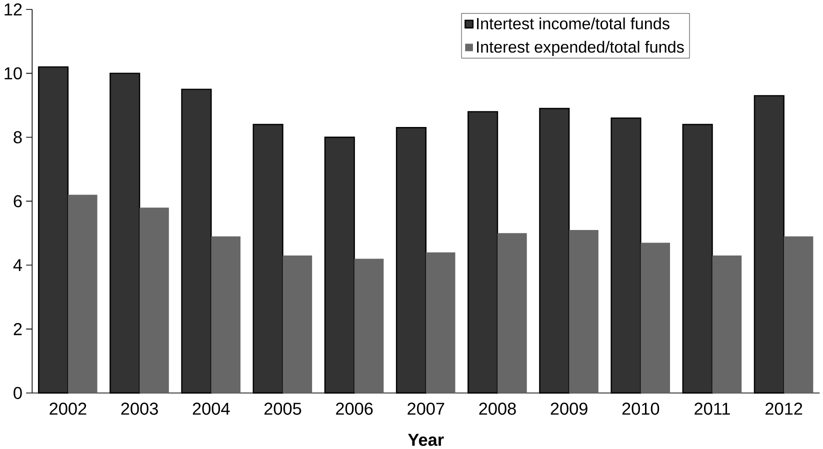 Image resolution: width=823 pixels, height=449 pixels. I want to click on x-tick-label: 2011, so click(712, 408).